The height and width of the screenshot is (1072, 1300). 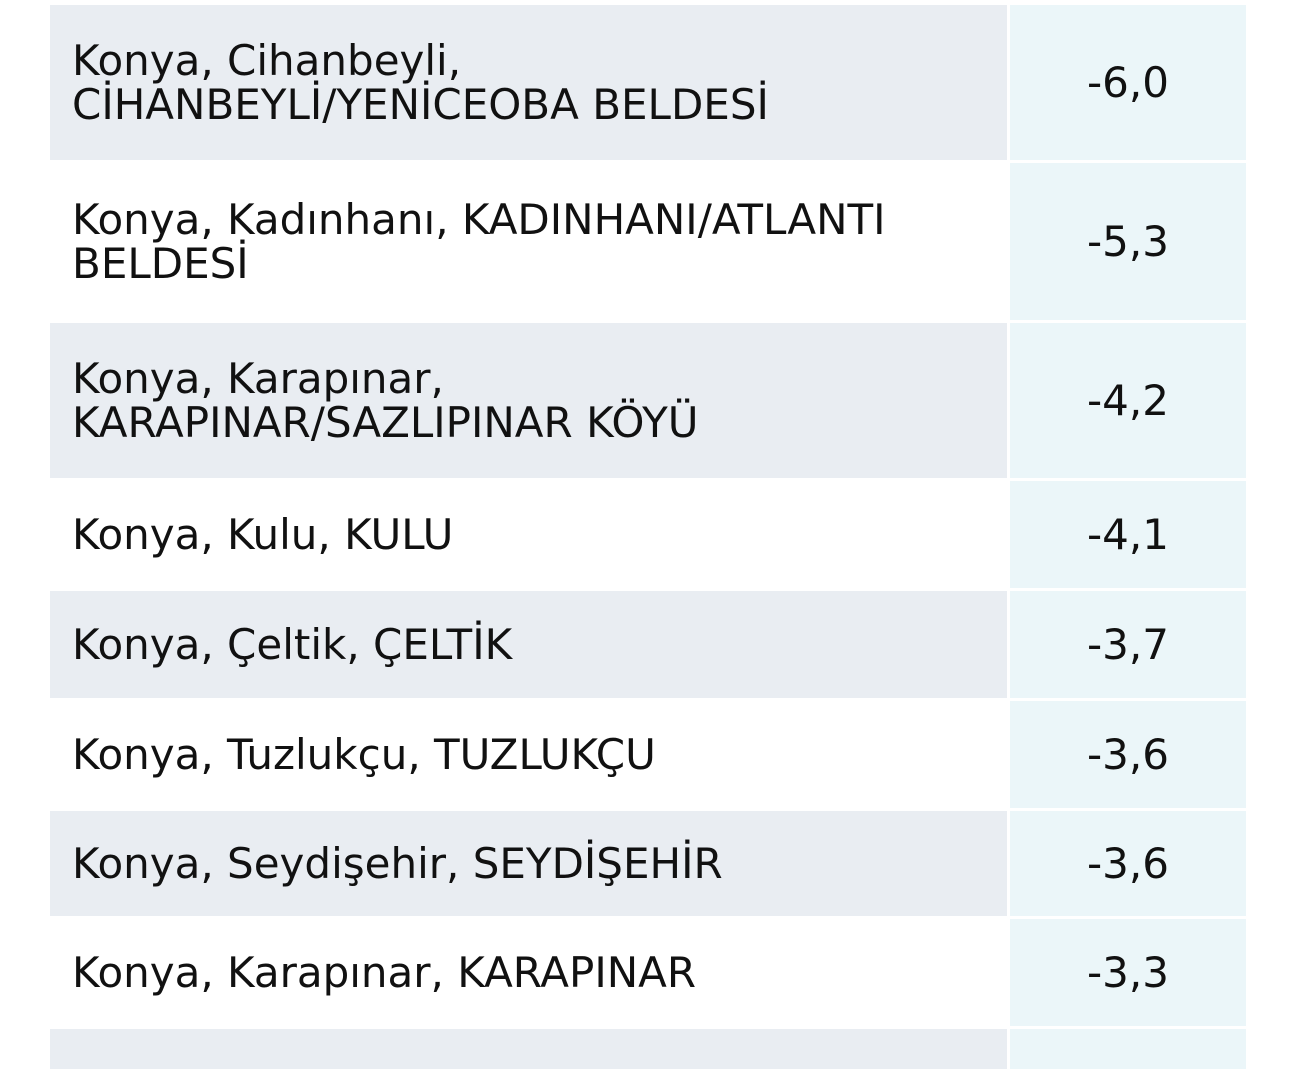 I want to click on location-cell: Konya, Tuzlukçu, TUZLUKÇU, so click(x=528, y=754).